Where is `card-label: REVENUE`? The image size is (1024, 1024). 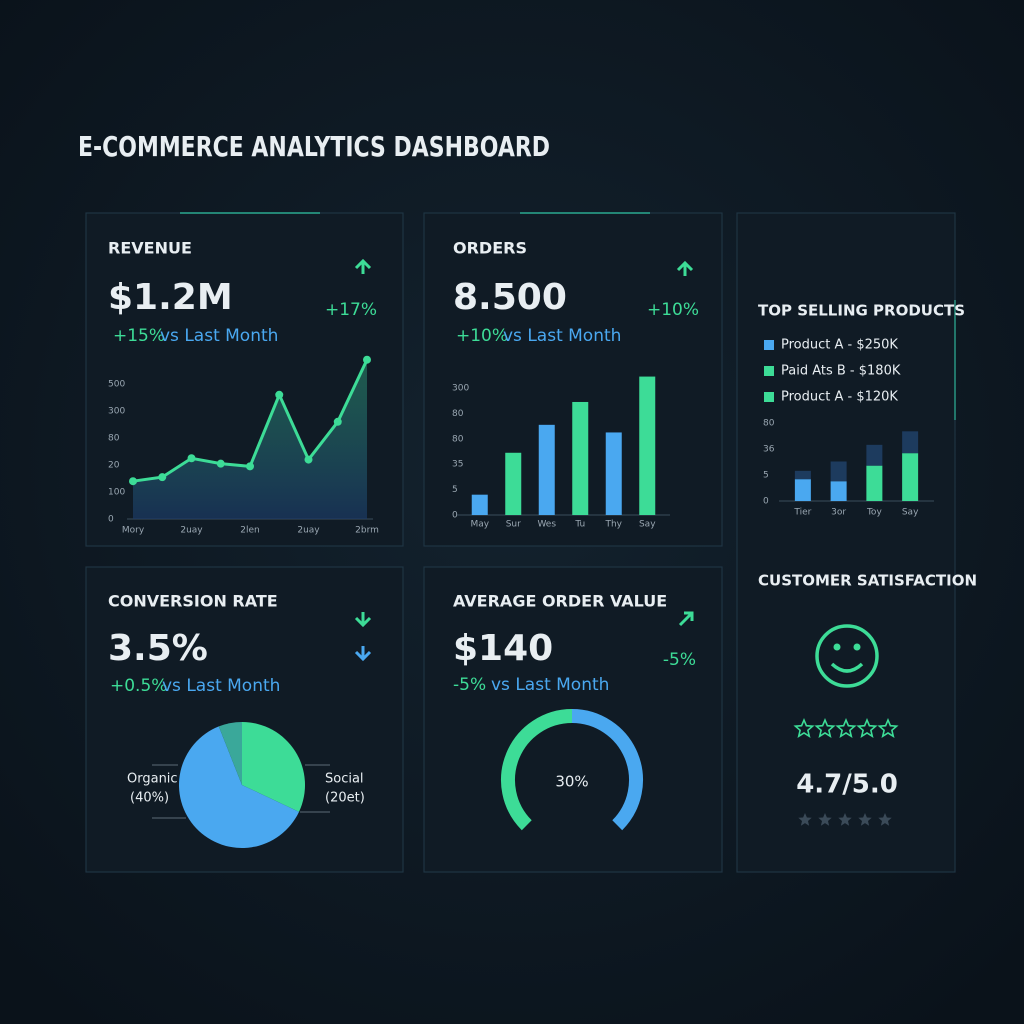
card-label: REVENUE is located at coordinates (150, 248).